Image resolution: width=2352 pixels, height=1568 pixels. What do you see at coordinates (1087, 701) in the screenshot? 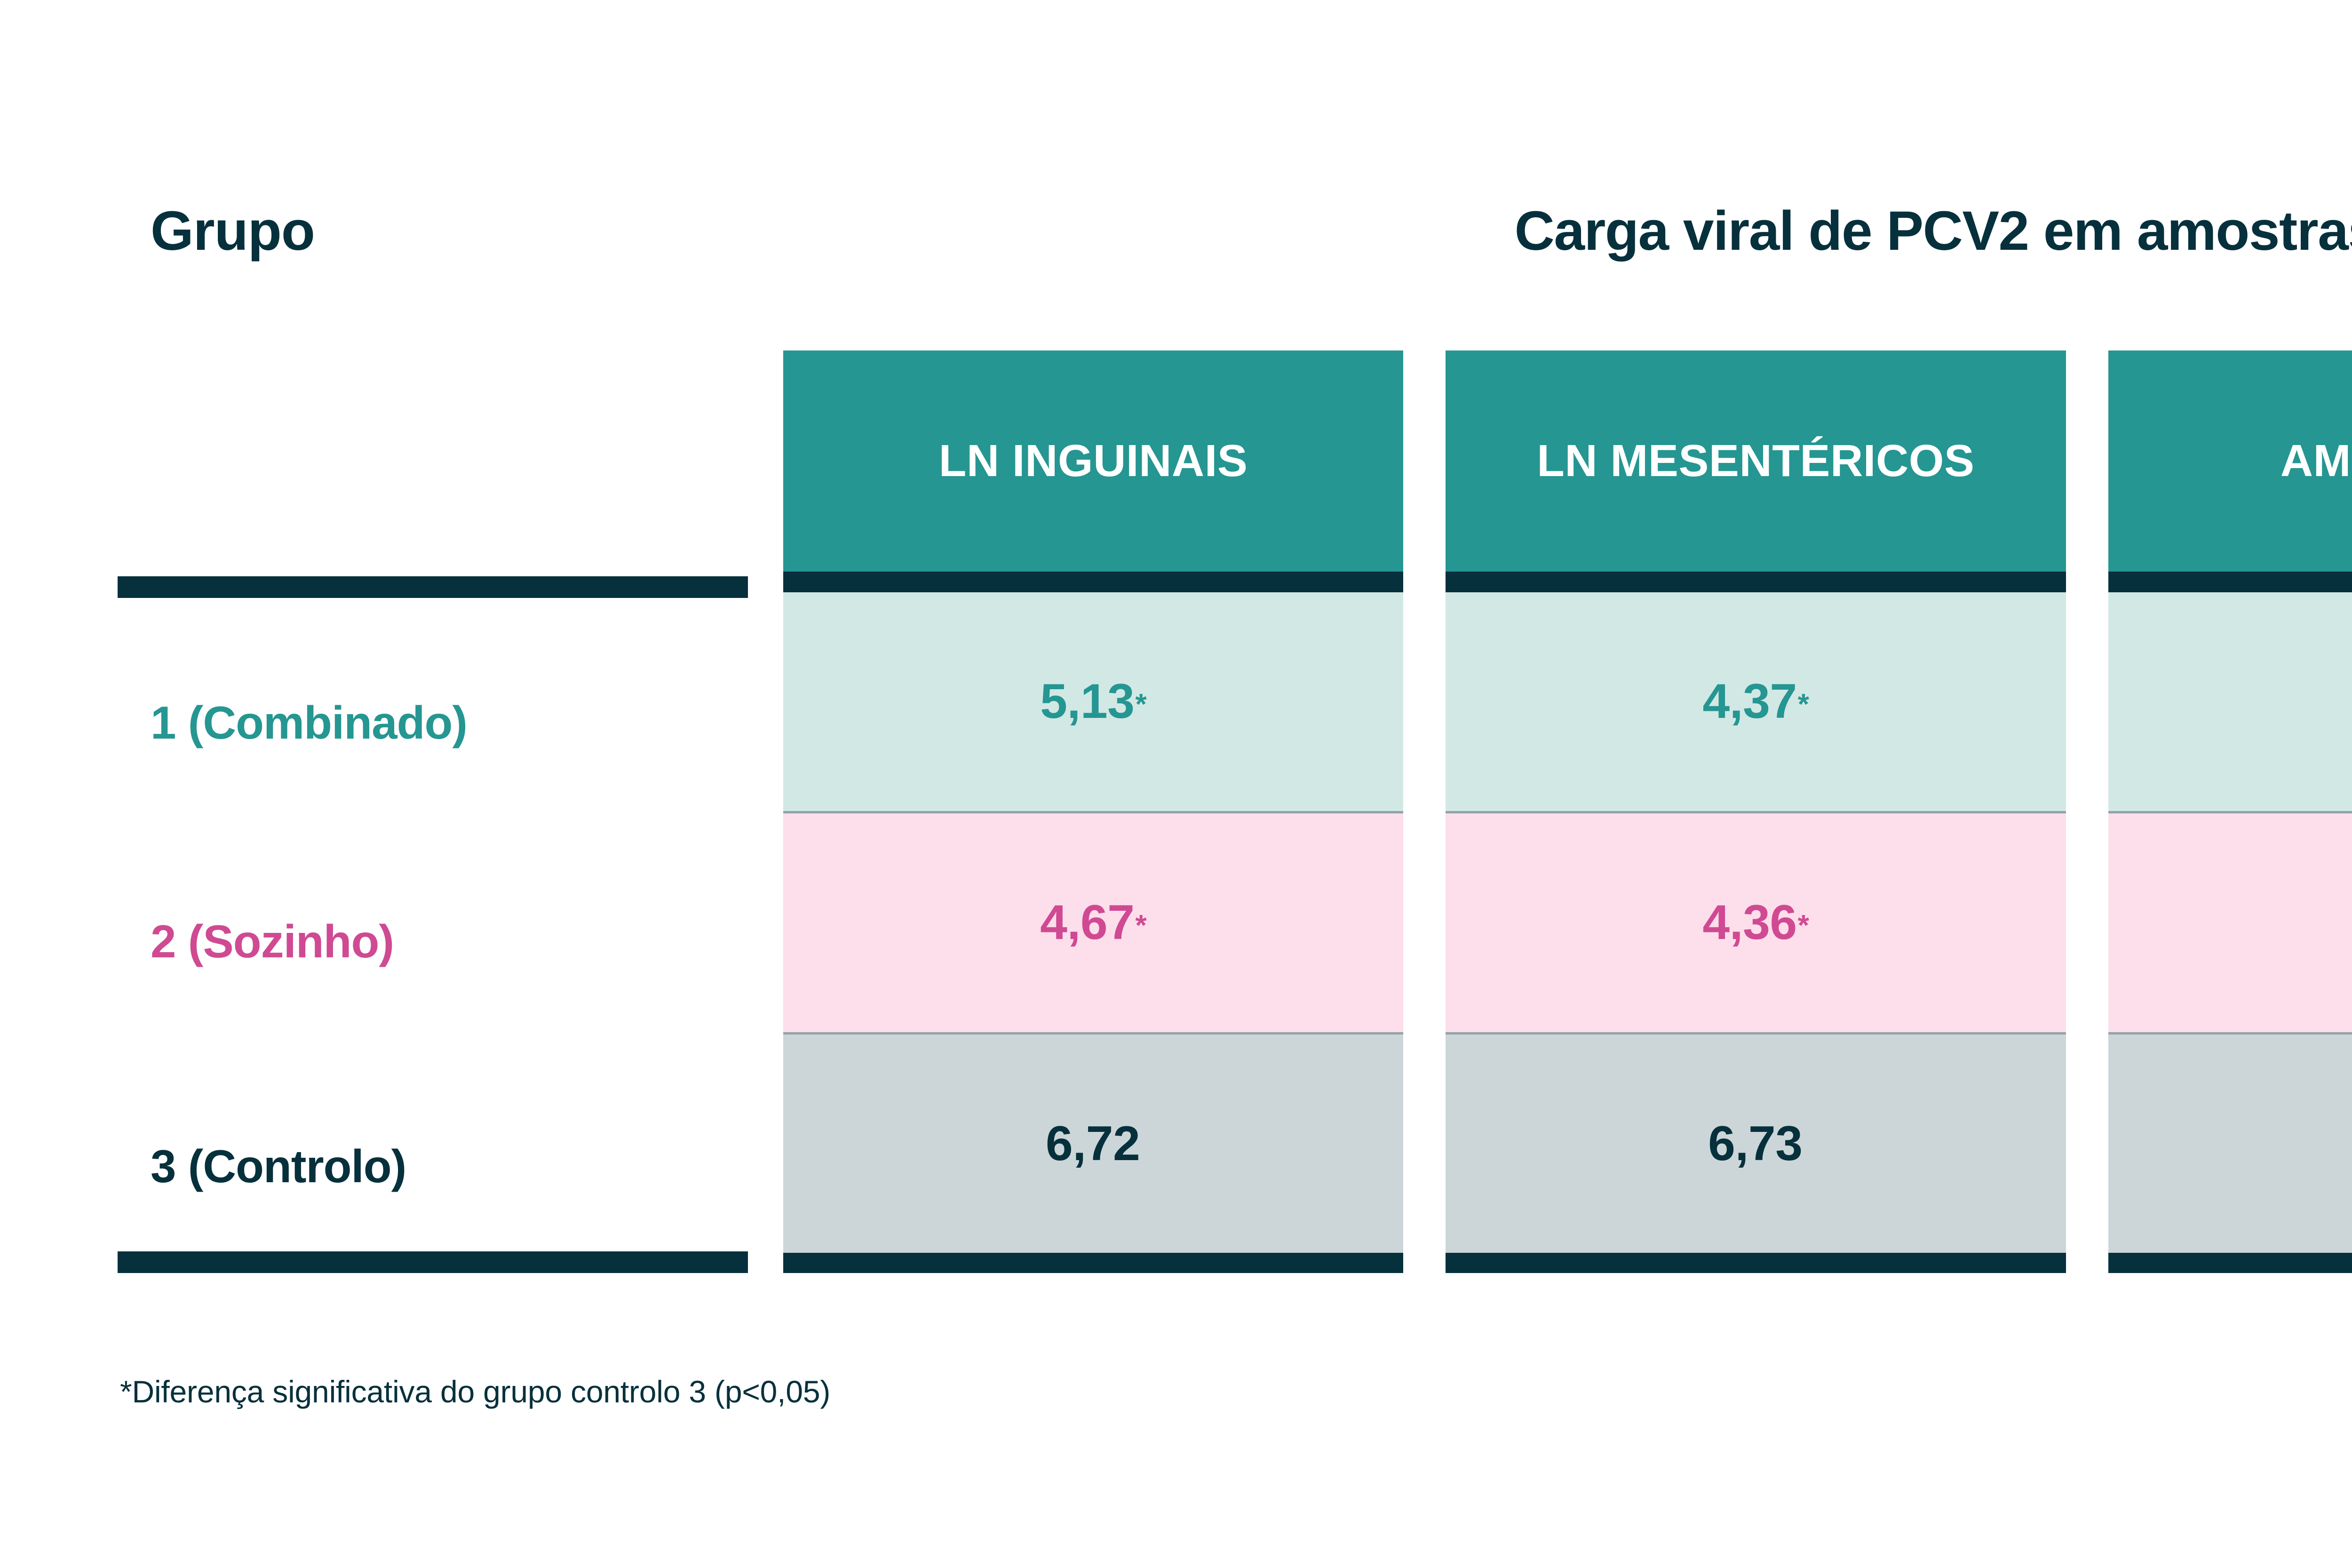
I see `cell-value: 5,13` at bounding box center [1087, 701].